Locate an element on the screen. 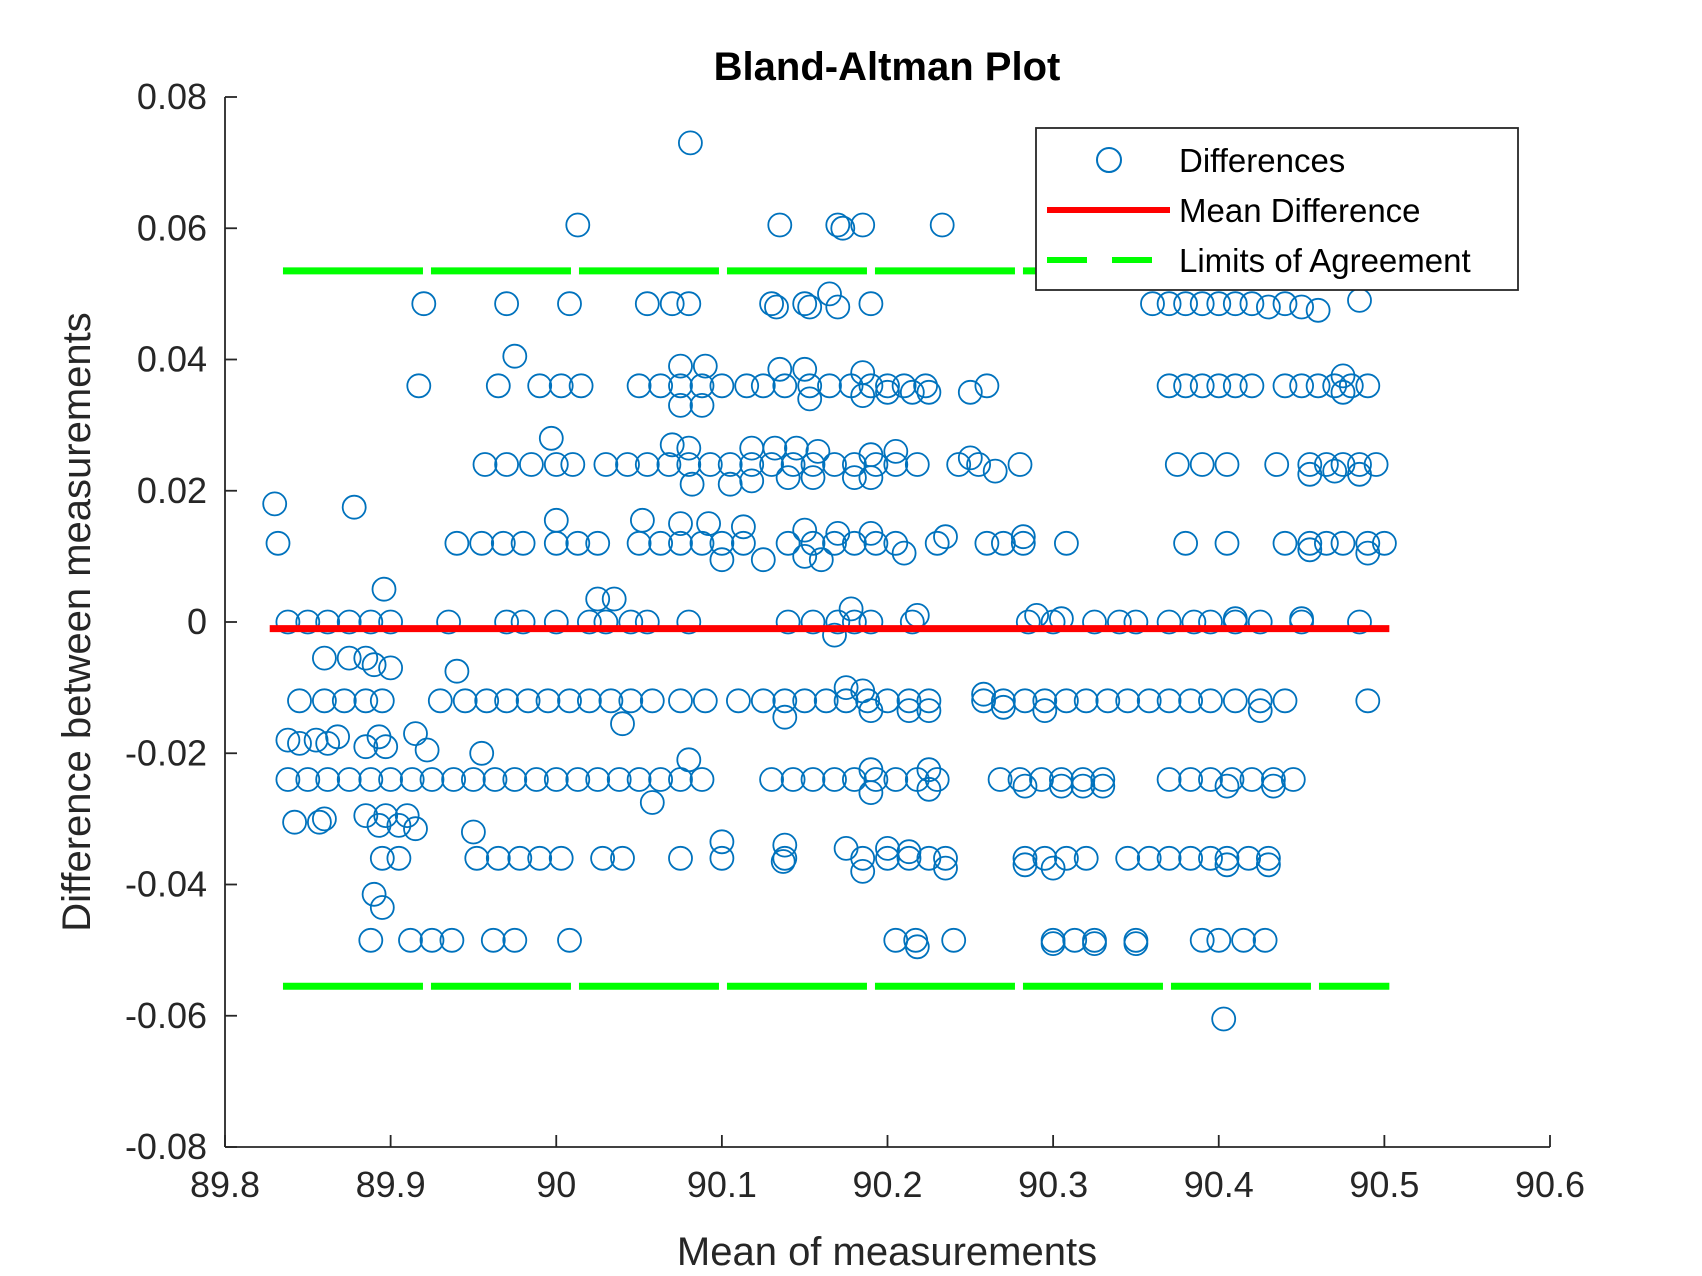 Image resolution: width=1702 pixels, height=1276 pixels. x-tick-label: 90.5 is located at coordinates (1384, 1184).